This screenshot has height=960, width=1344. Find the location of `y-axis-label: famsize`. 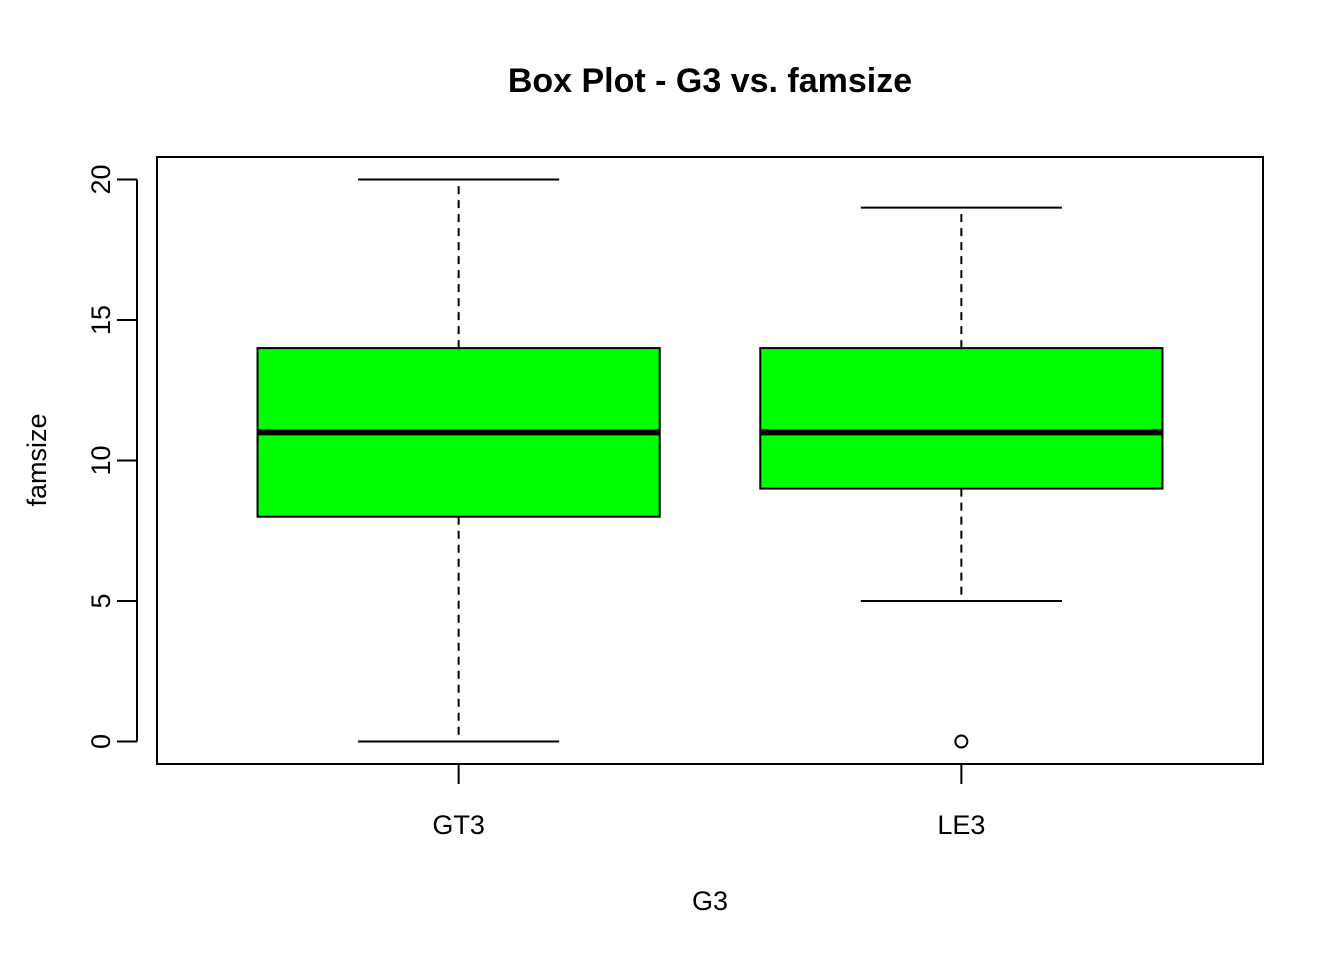

y-axis-label: famsize is located at coordinates (37, 459).